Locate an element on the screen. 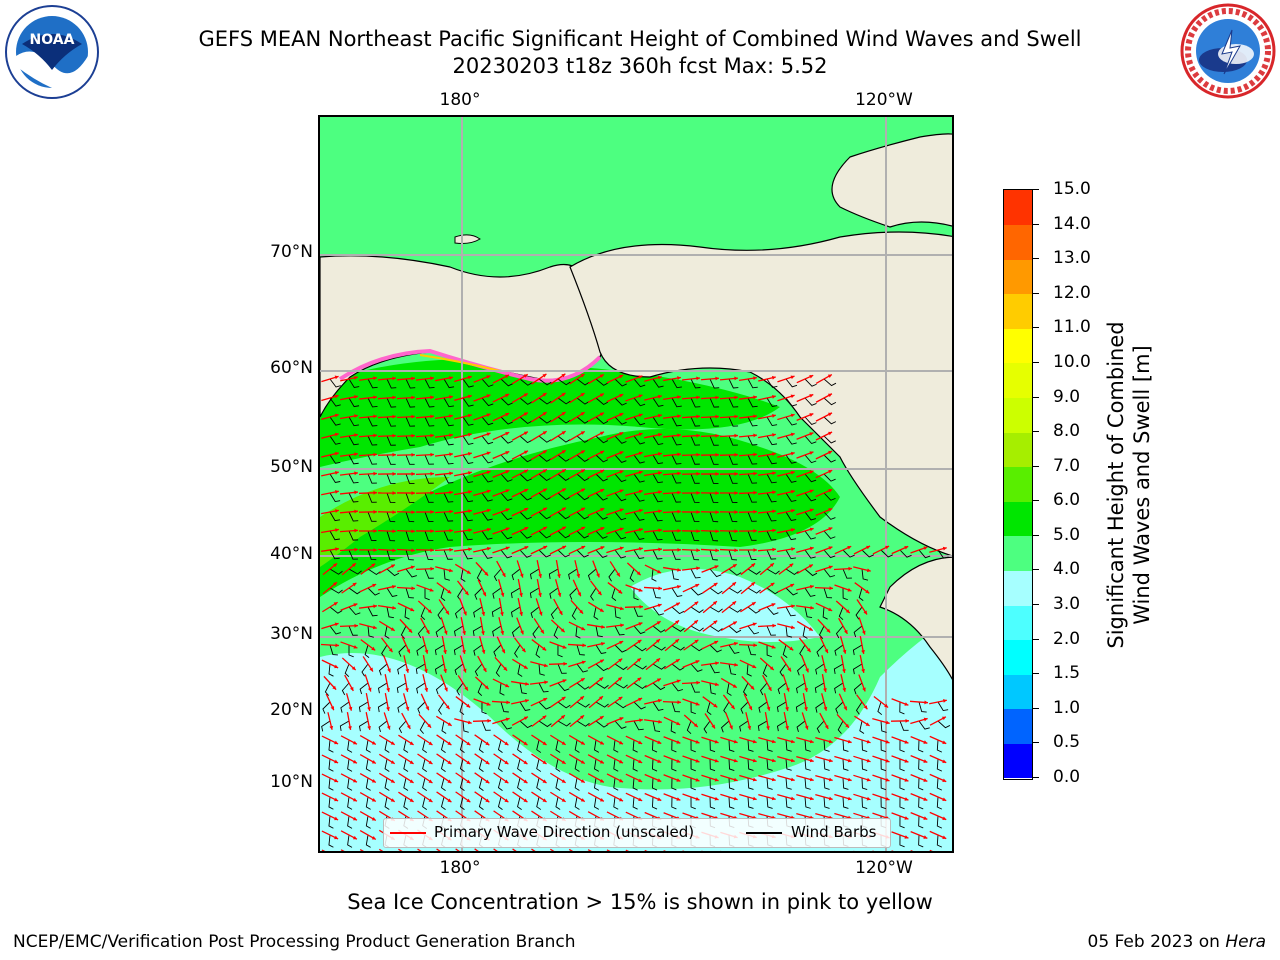 The width and height of the screenshot is (1280, 960). sea-ice-edge-yellow is located at coordinates (460, 363).